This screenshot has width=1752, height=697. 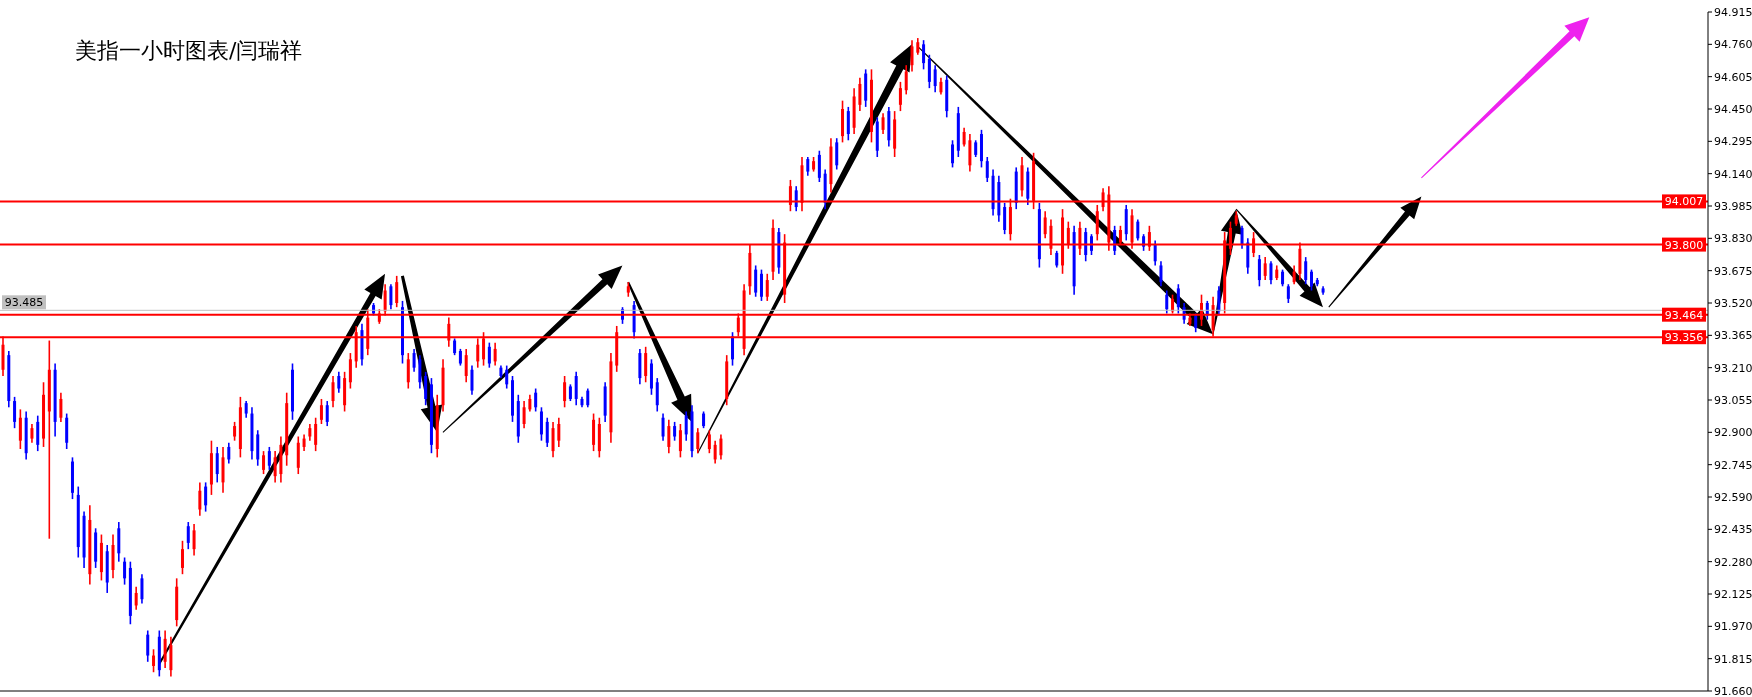 What do you see at coordinates (1733, 303) in the screenshot?
I see `y-tick-label: 93.520` at bounding box center [1733, 303].